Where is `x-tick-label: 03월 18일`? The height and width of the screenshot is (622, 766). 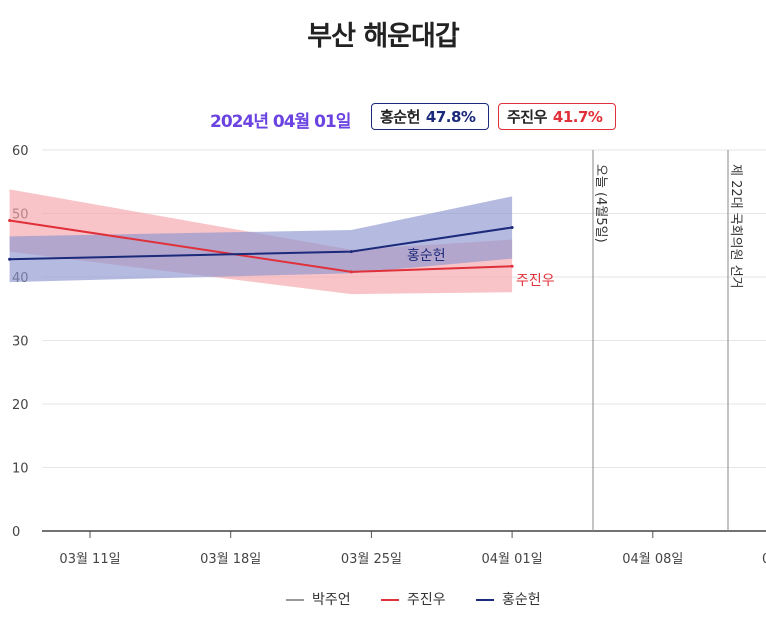 x-tick-label: 03월 18일 is located at coordinates (230, 559).